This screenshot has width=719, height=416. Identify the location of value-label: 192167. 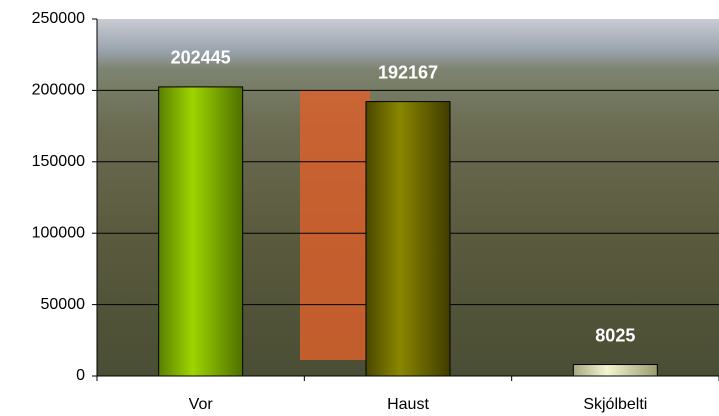
(408, 72).